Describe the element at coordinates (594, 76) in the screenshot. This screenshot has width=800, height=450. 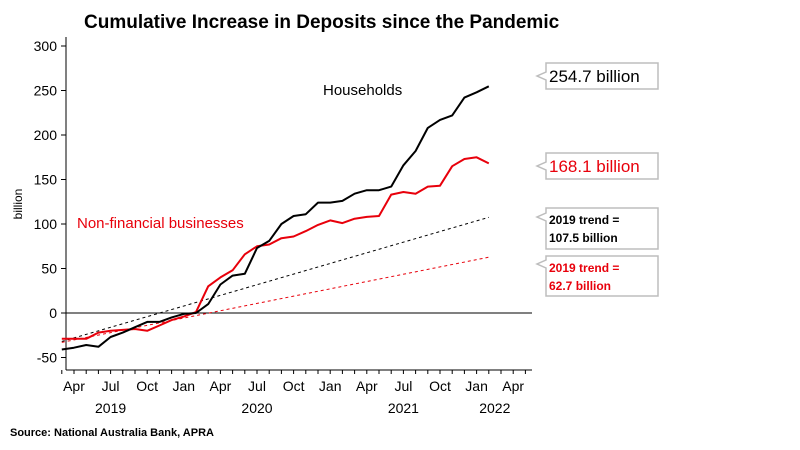
I see `households-end-value: 254.7 billion` at that location.